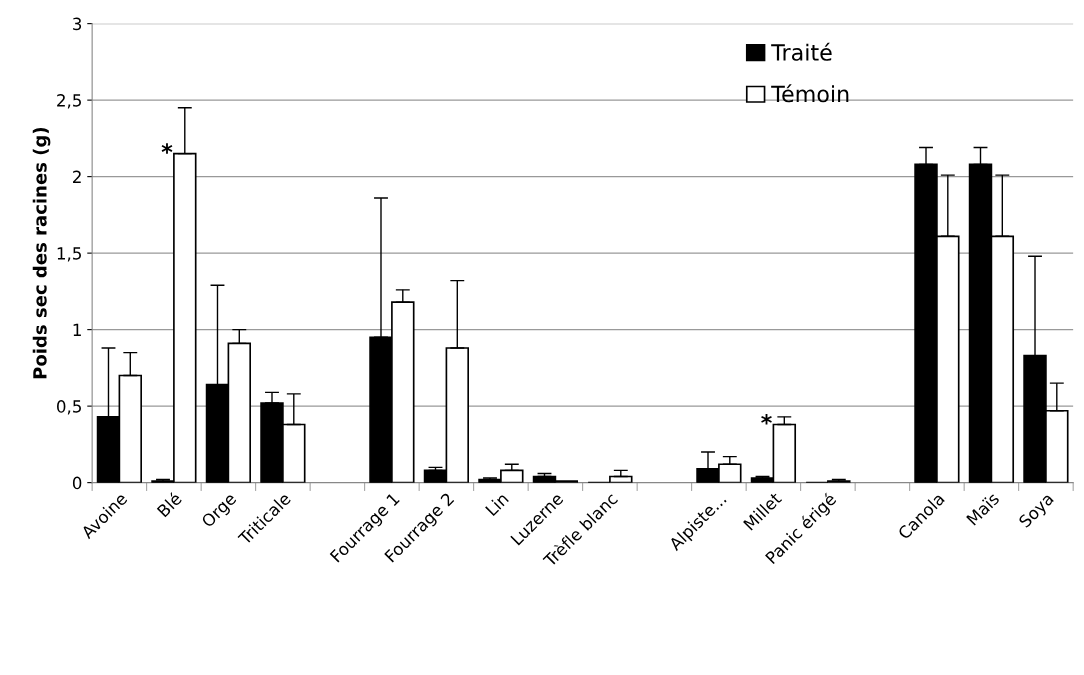  What do you see at coordinates (801, 51) in the screenshot?
I see `legend-label: Traité` at bounding box center [801, 51].